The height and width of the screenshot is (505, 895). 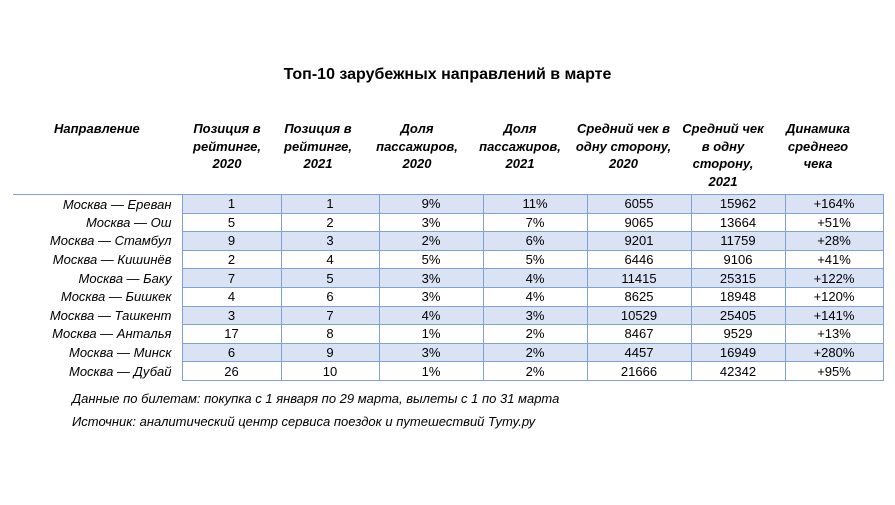 What do you see at coordinates (535, 259) in the screenshot?
I see `cell-share2021: 5%` at bounding box center [535, 259].